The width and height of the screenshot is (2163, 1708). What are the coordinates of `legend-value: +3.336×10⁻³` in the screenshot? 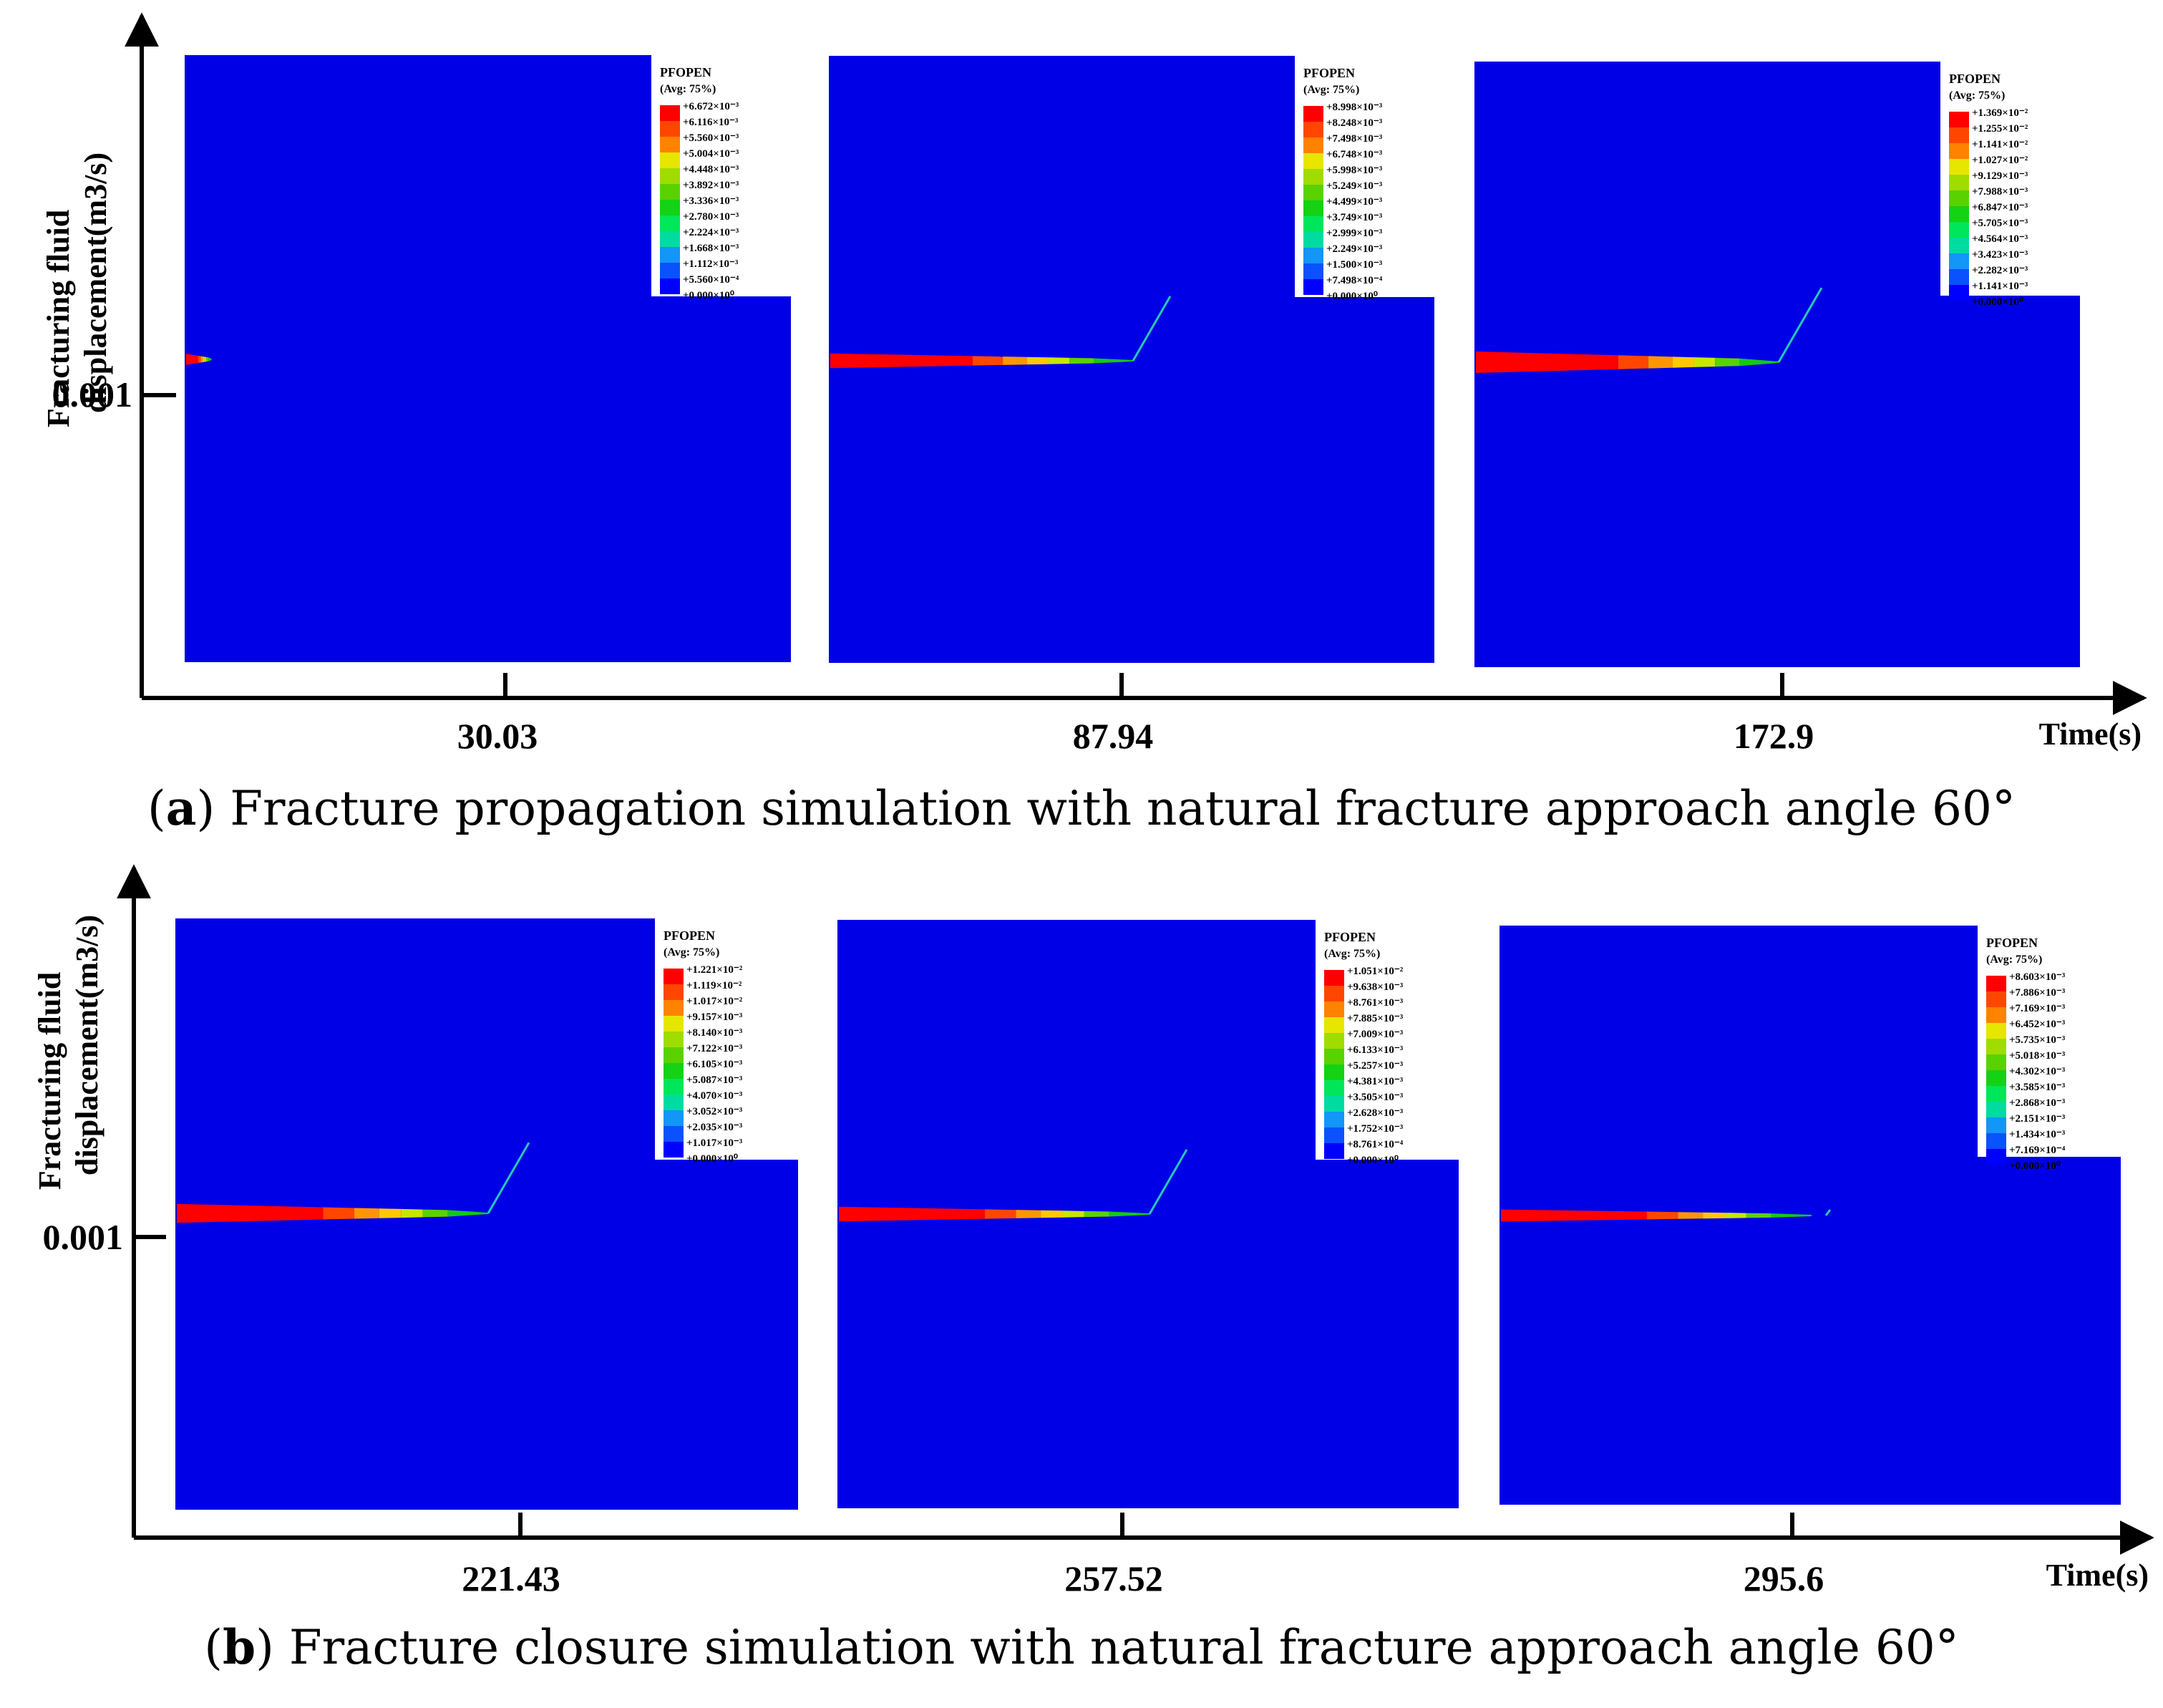 It's located at (711, 201).